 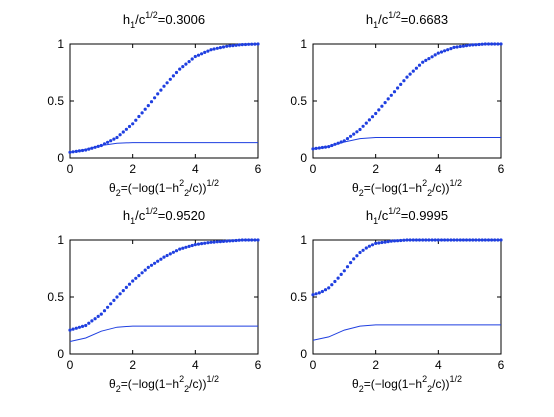 I want to click on panel-title: h1/c1/2=0.9520, so click(x=164, y=216).